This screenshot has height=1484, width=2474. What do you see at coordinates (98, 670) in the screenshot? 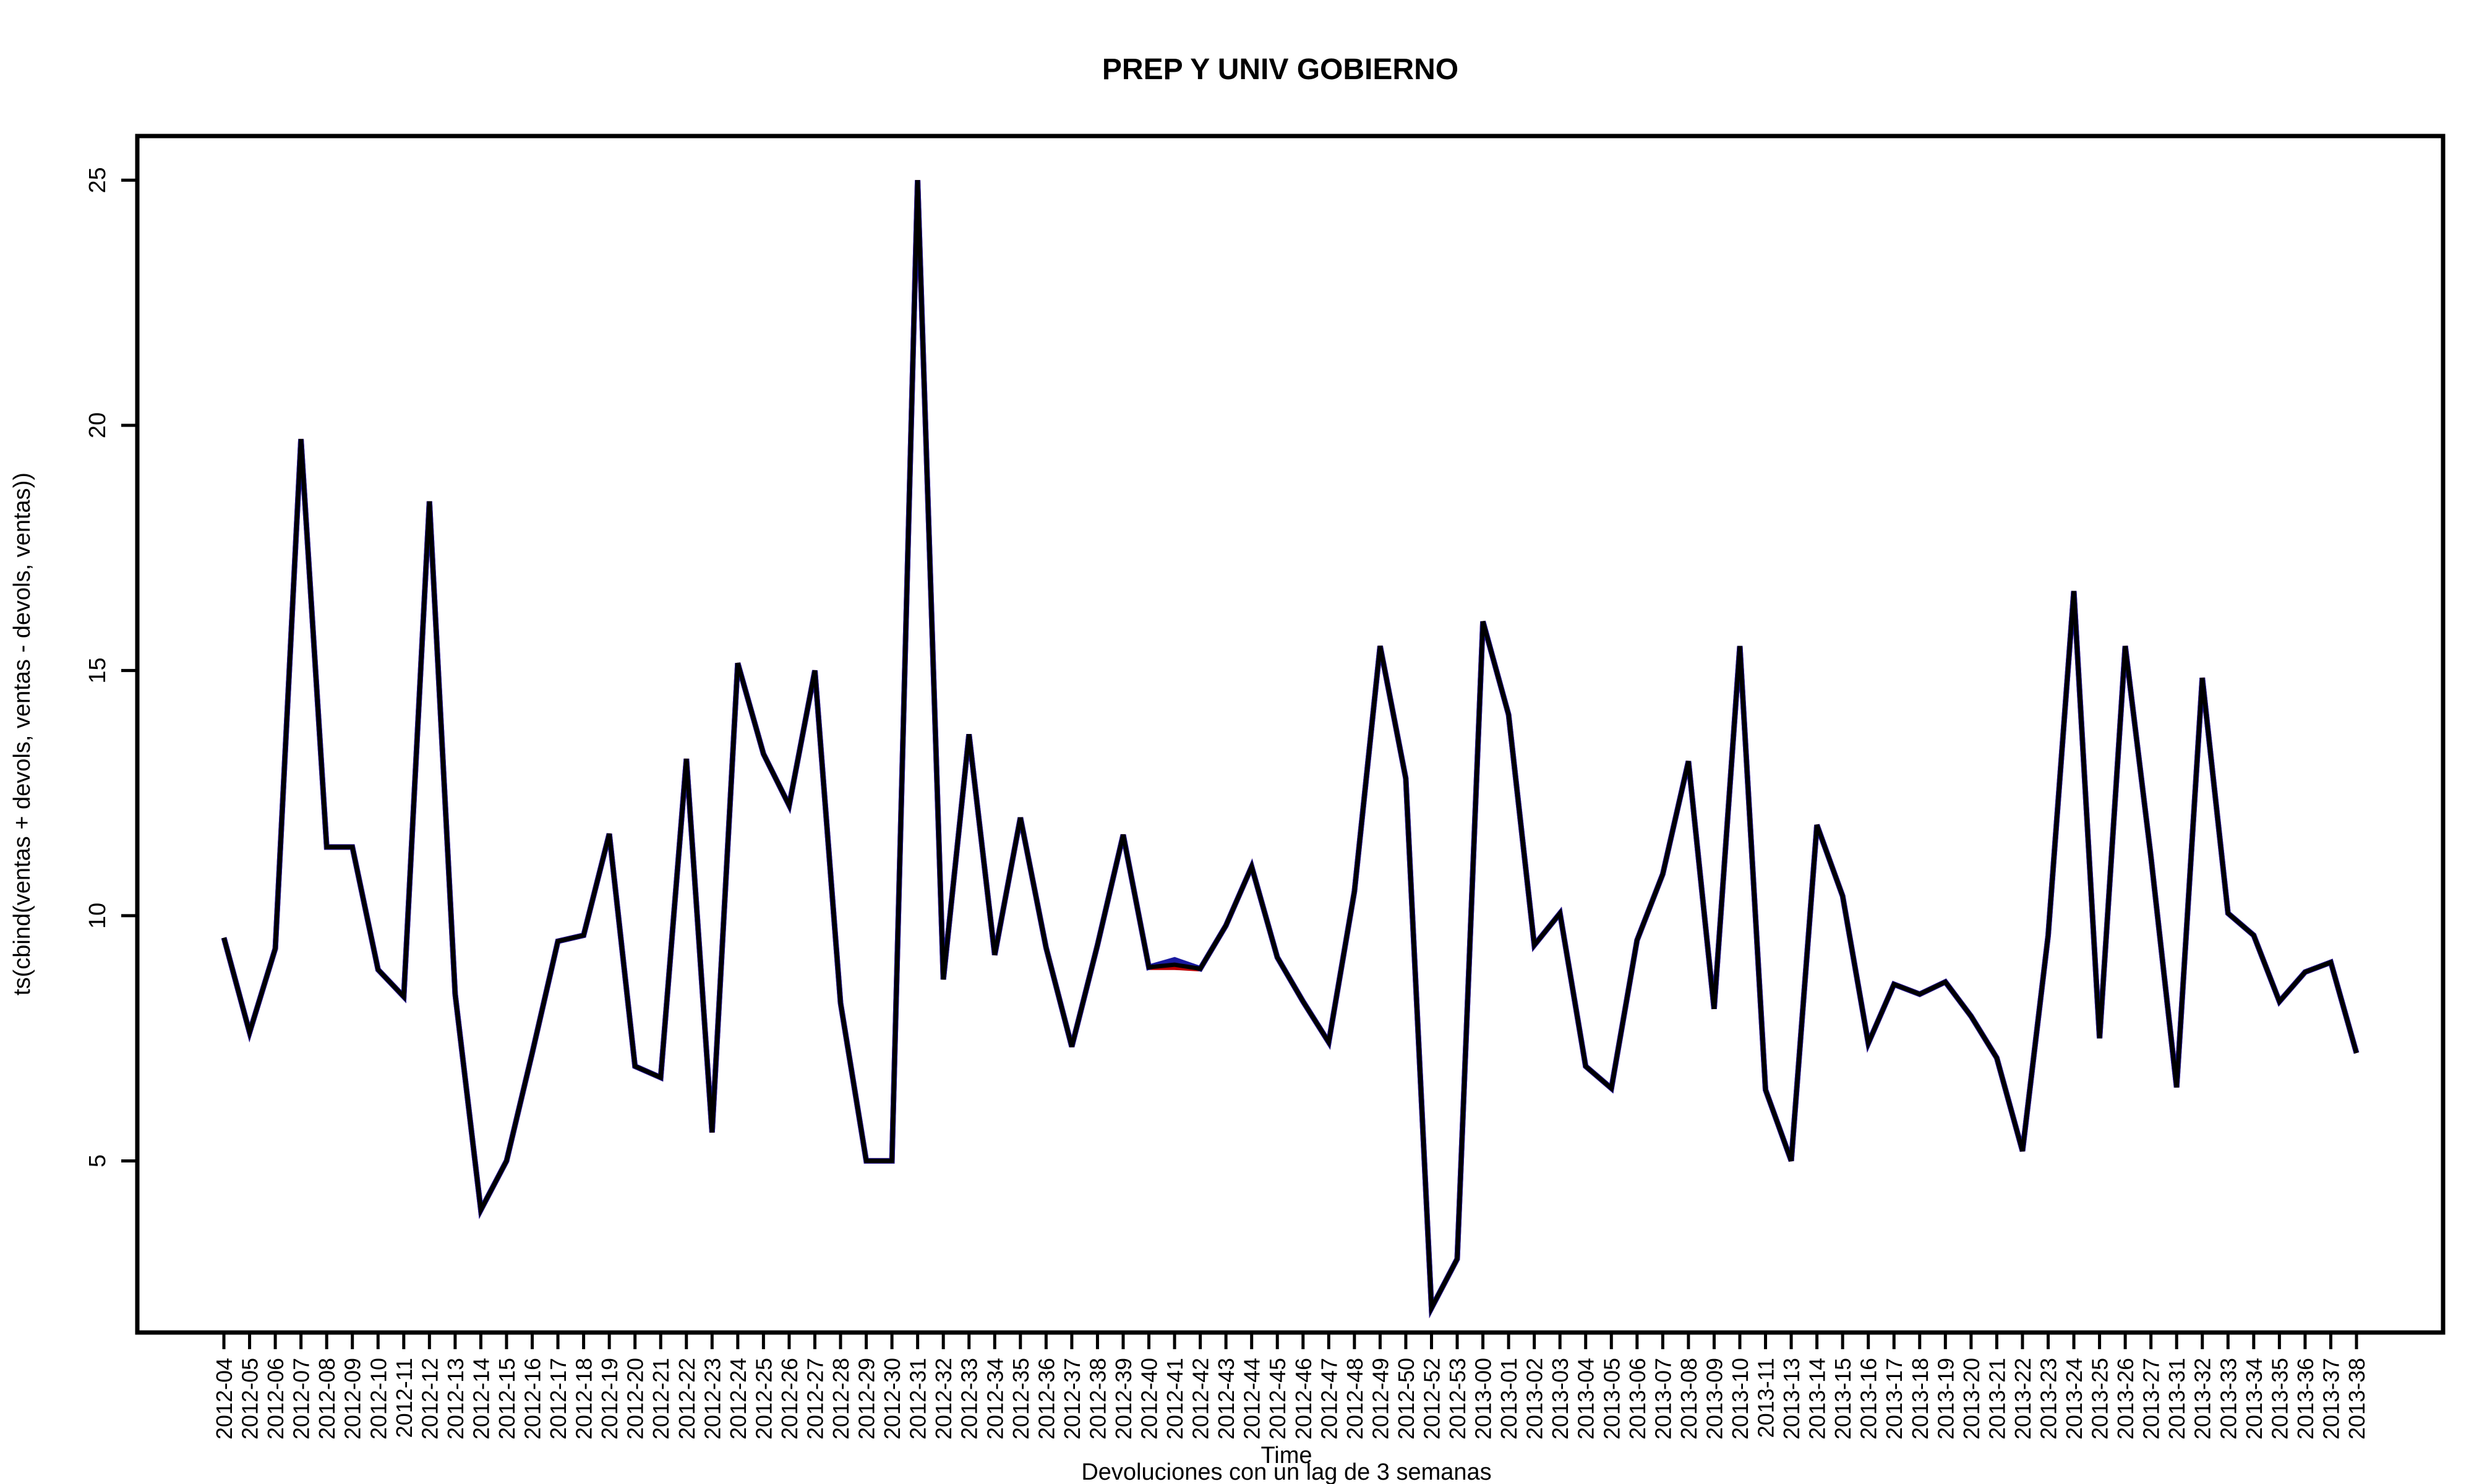
I see `y-tick-label: 15` at bounding box center [98, 670].